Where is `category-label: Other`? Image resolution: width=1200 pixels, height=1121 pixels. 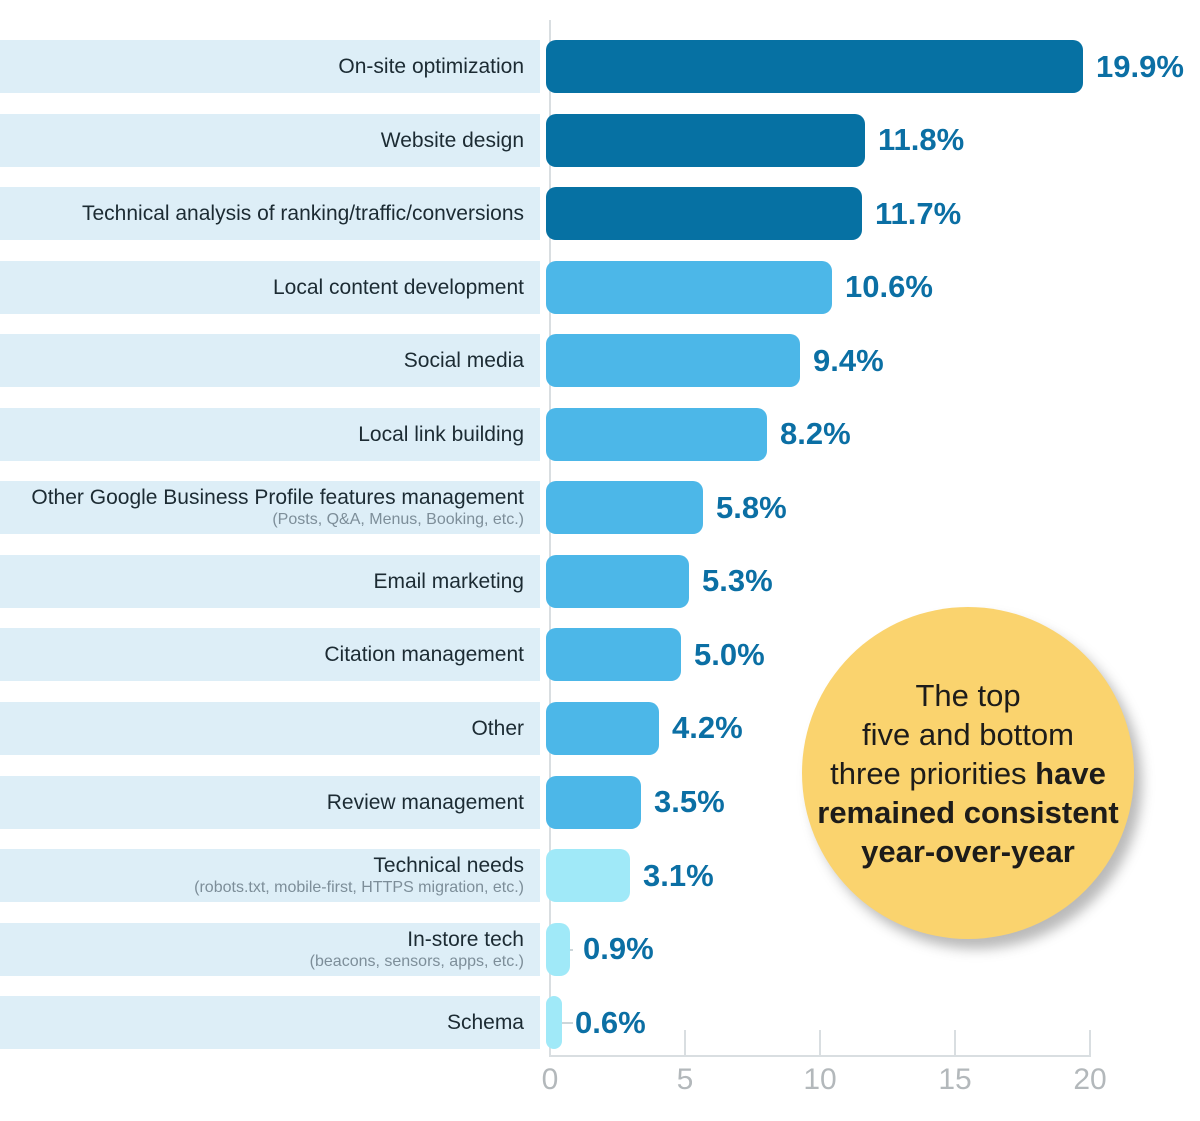 category-label: Other is located at coordinates (497, 728).